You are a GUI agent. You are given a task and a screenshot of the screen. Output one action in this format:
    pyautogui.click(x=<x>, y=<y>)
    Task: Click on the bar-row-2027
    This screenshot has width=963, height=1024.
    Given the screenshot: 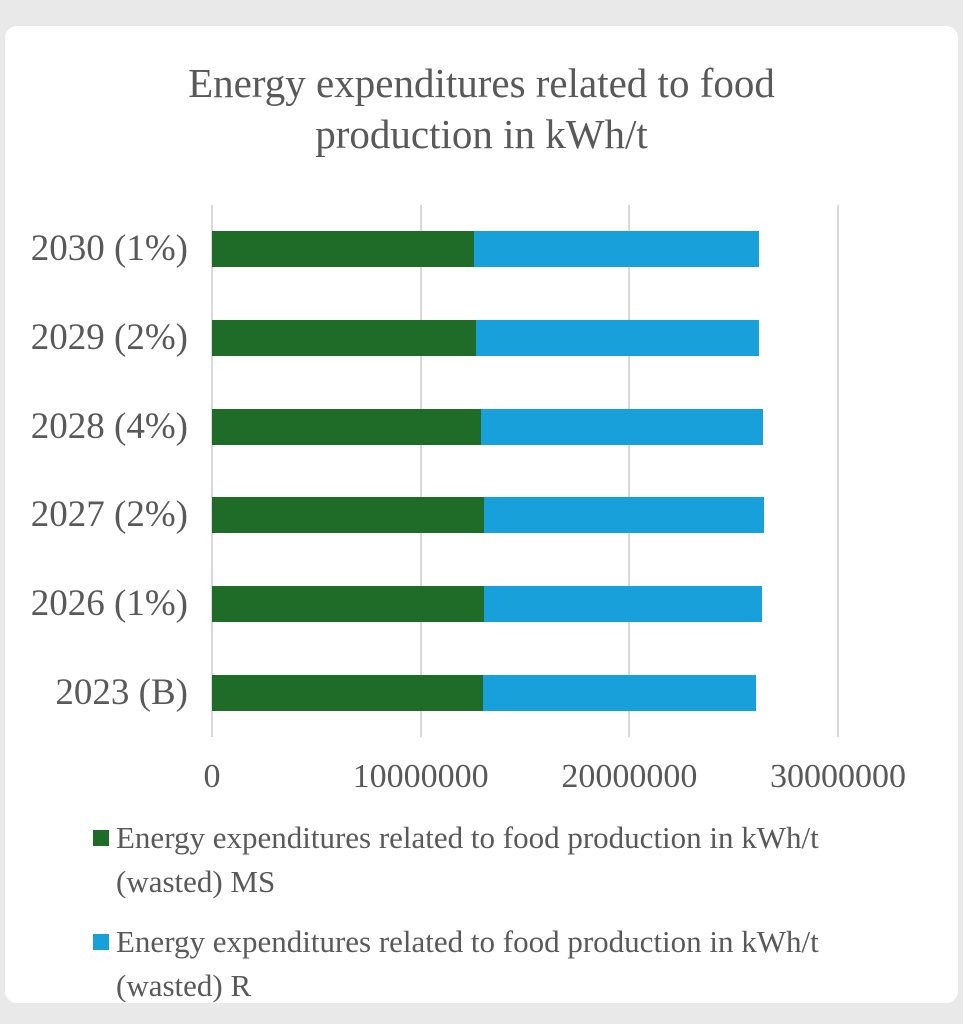 What is the action you would take?
    pyautogui.click(x=525, y=515)
    